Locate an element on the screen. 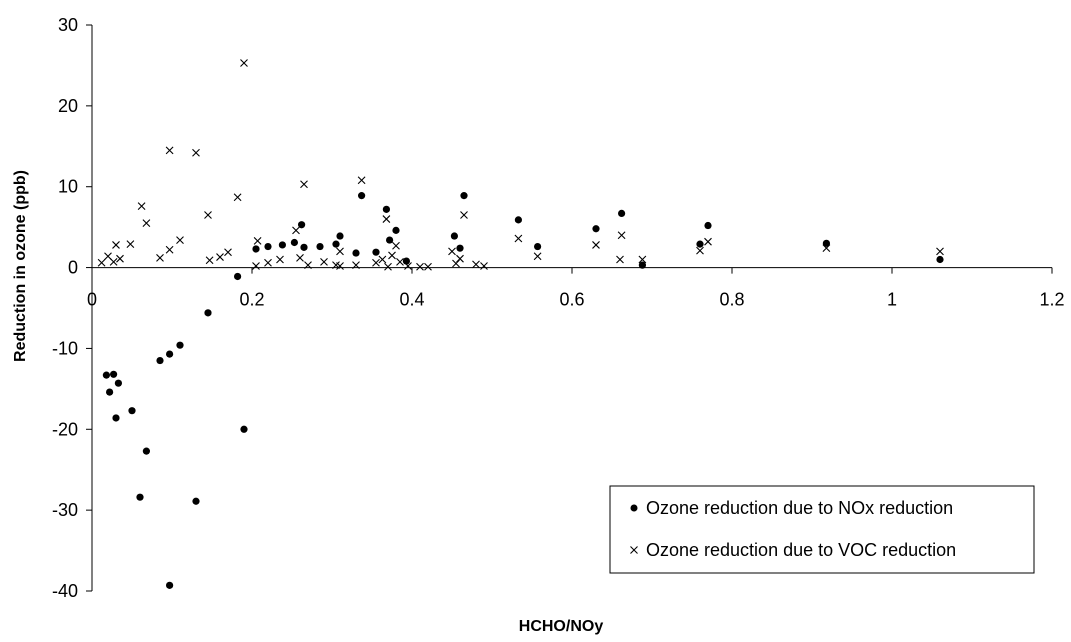 The height and width of the screenshot is (642, 1071). x-tick-label: 0.8 is located at coordinates (731, 300).